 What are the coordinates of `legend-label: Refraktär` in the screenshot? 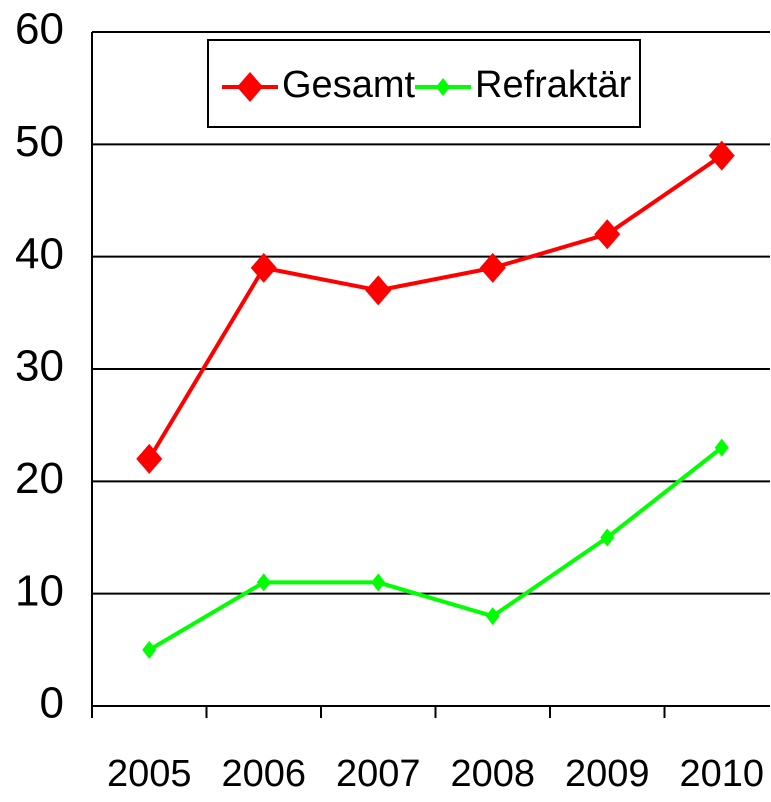 It's located at (553, 85).